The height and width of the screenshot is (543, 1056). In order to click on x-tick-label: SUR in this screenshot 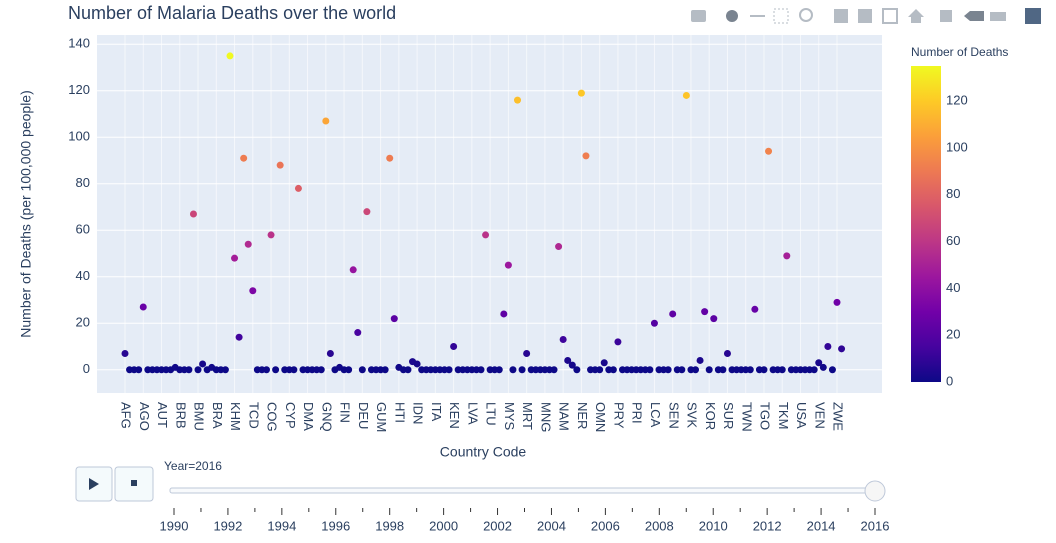, I will do `click(728, 415)`.